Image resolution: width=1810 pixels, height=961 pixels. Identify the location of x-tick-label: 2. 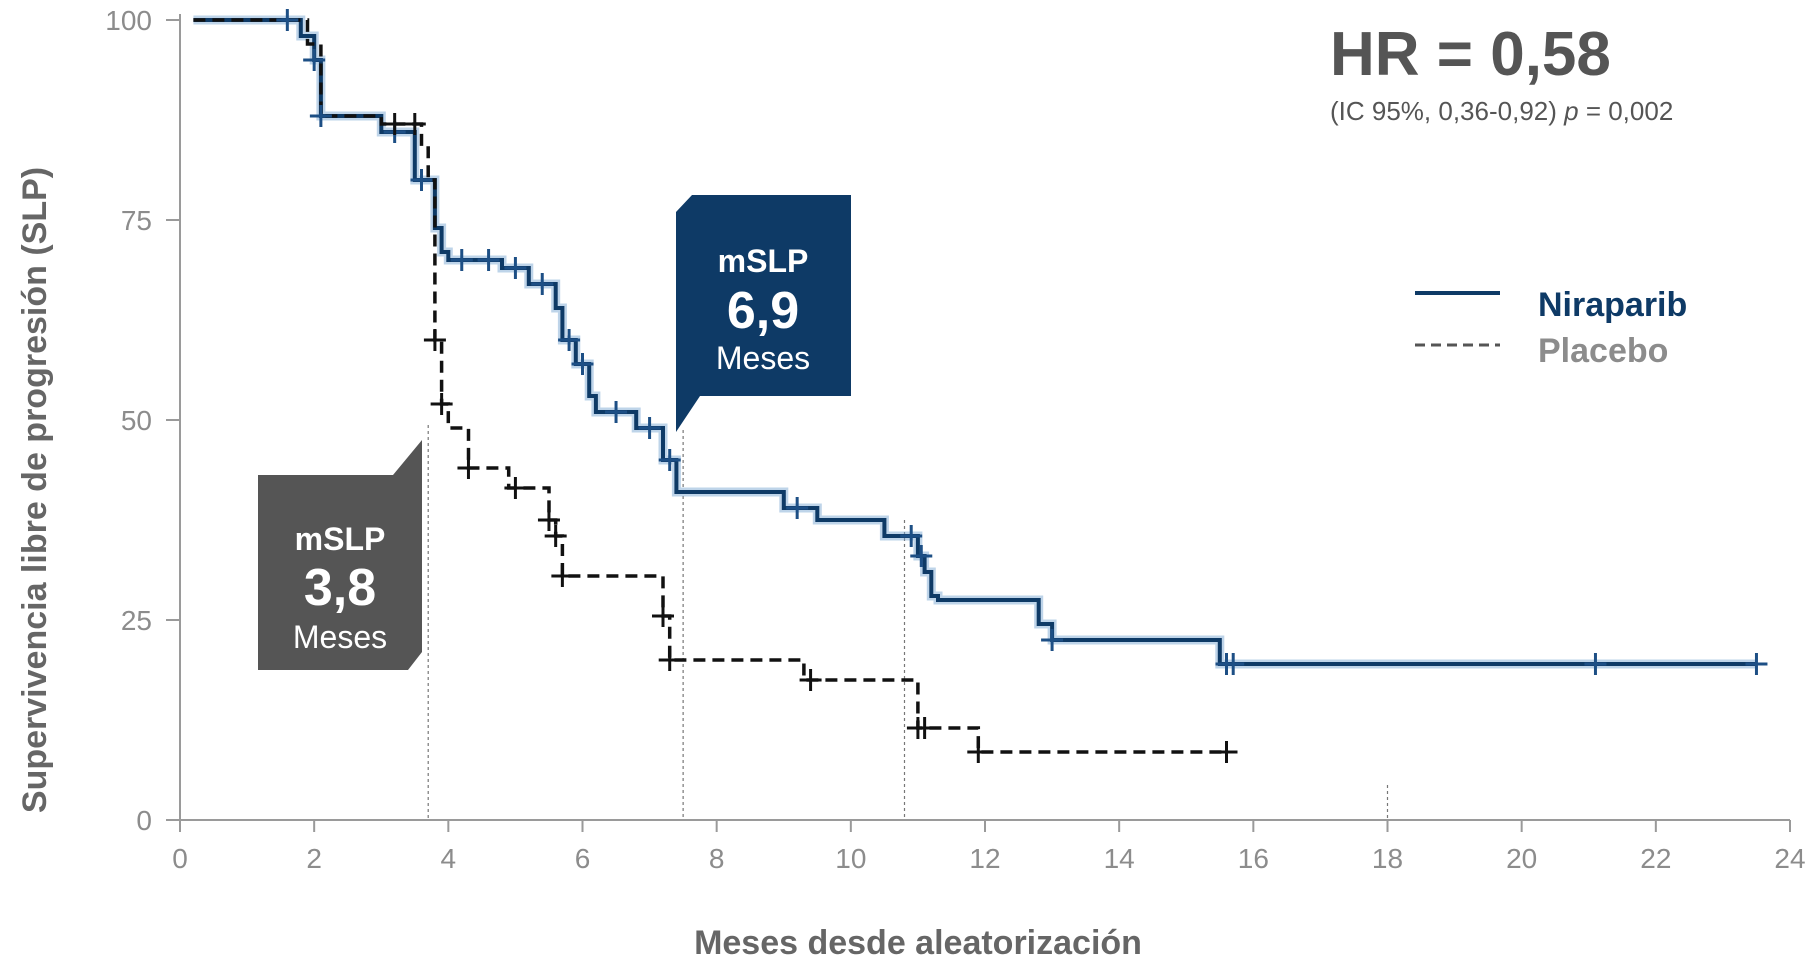
(314, 858).